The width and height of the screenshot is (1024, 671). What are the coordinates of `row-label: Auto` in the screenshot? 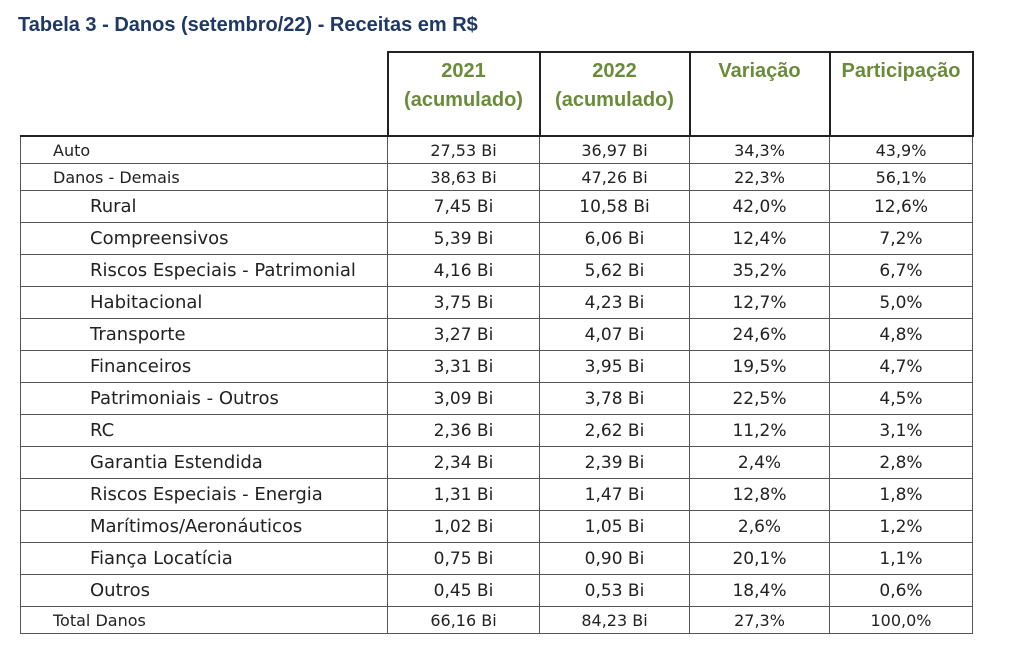 It's located at (204, 149).